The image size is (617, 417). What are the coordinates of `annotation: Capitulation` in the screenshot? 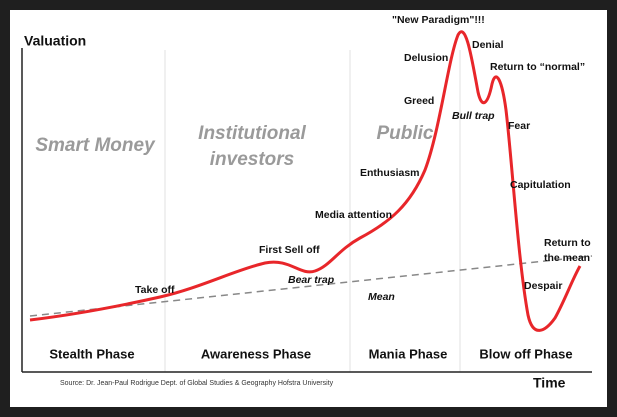 It's located at (540, 185).